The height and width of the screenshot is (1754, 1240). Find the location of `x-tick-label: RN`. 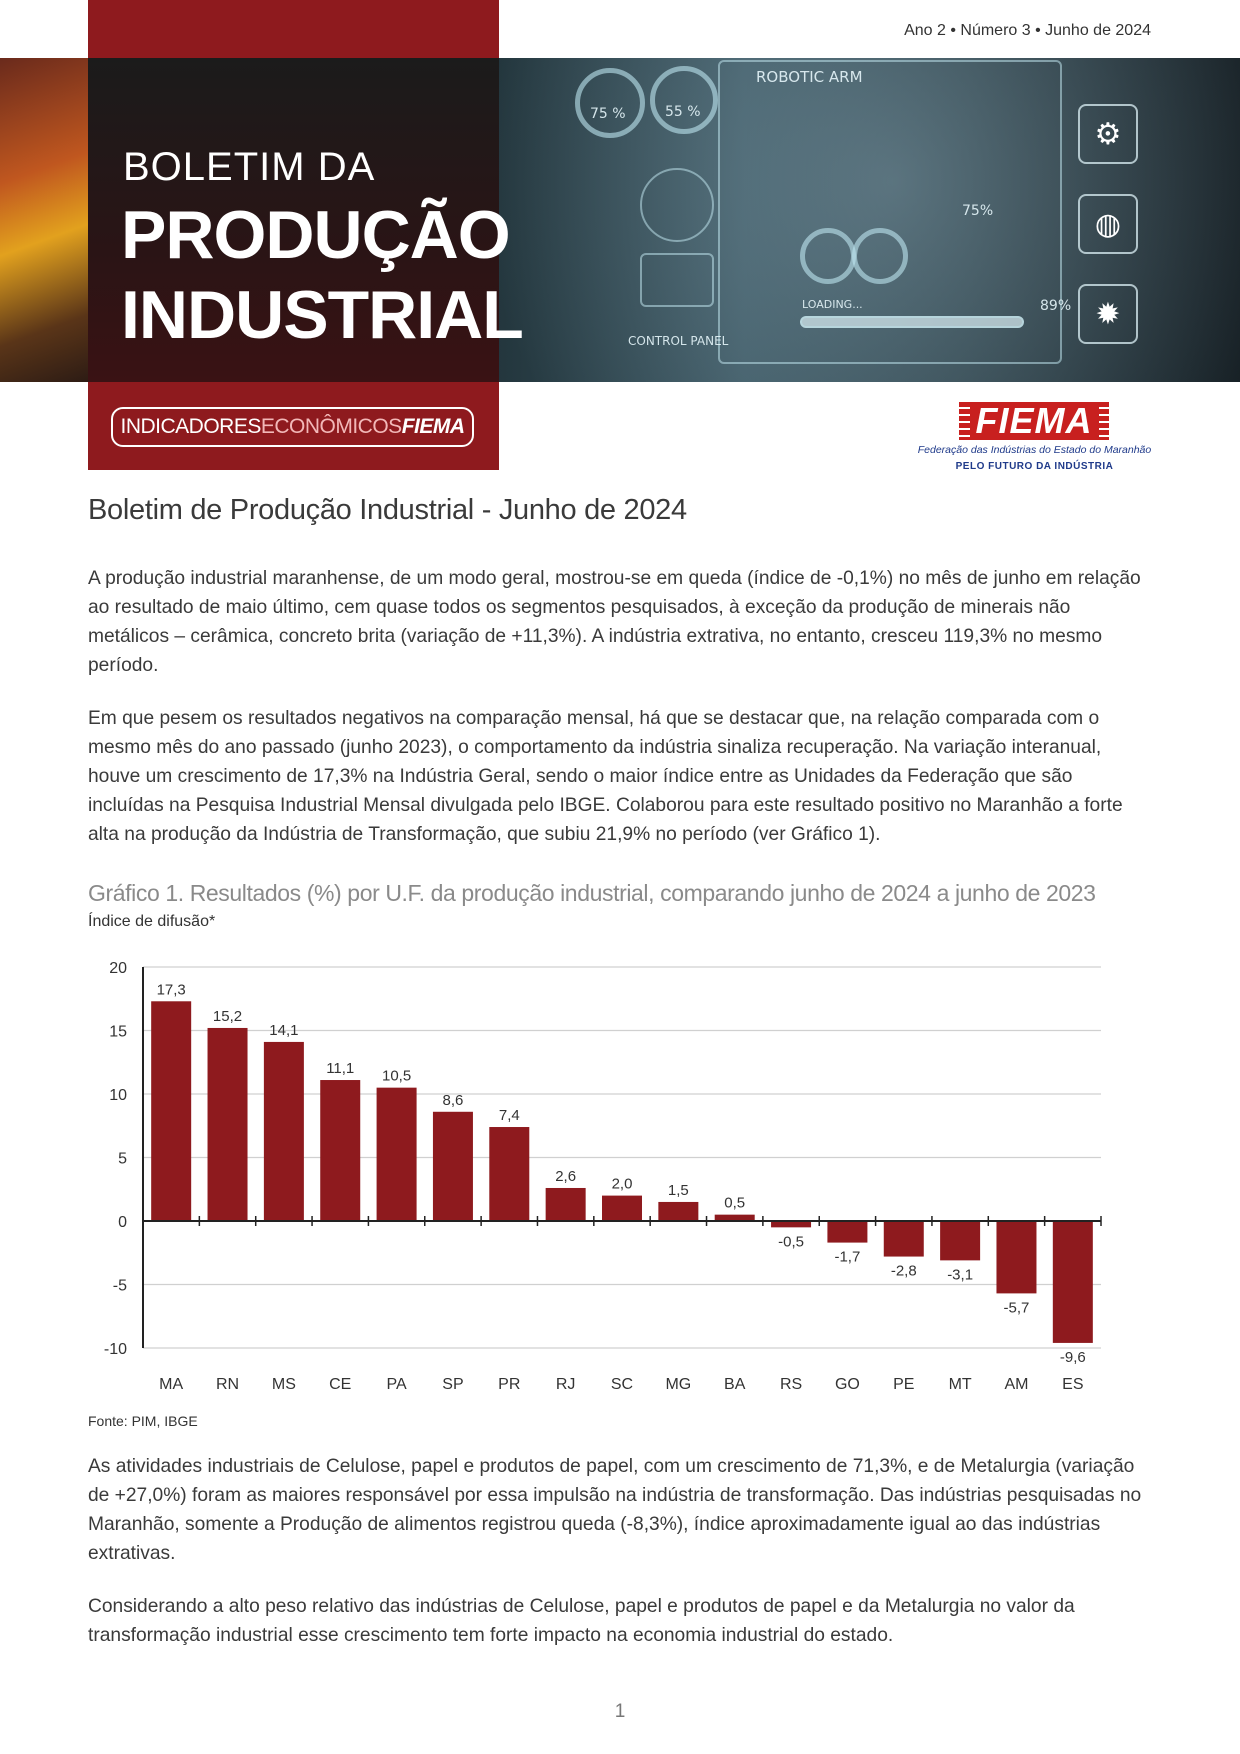

x-tick-label: RN is located at coordinates (227, 1384).